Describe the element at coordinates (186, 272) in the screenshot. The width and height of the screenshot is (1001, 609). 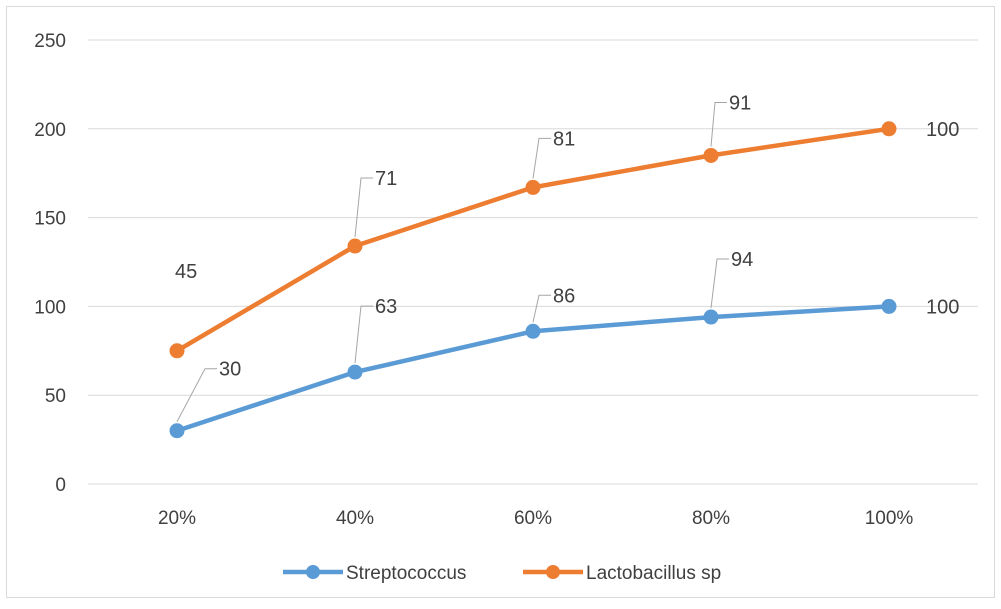
I see `data-label: 45` at that location.